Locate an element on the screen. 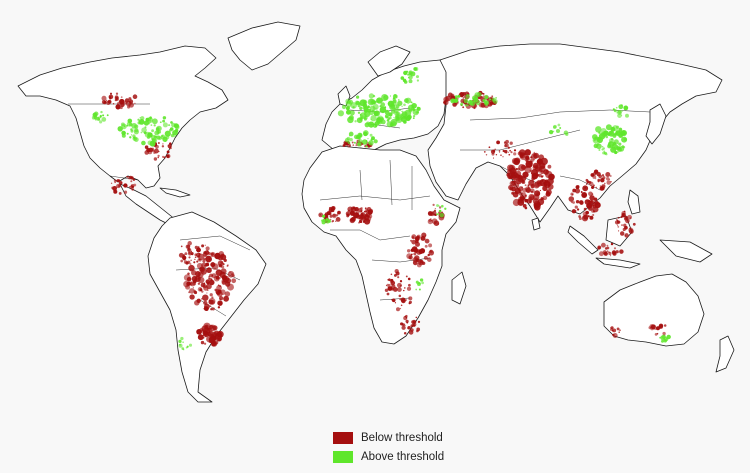 The width and height of the screenshot is (750, 473). sumatra is located at coordinates (583, 240).